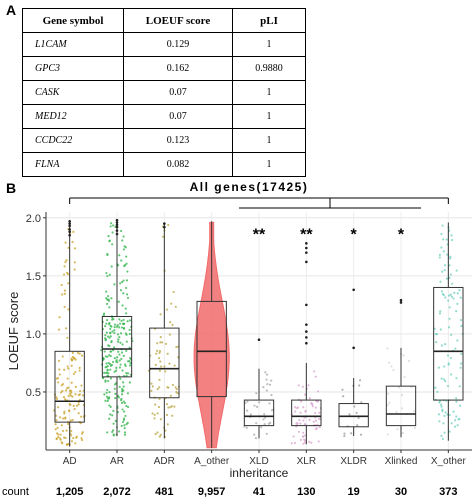 The width and height of the screenshot is (476, 500). What do you see at coordinates (401, 235) in the screenshot?
I see `significance-marker: *` at bounding box center [401, 235].